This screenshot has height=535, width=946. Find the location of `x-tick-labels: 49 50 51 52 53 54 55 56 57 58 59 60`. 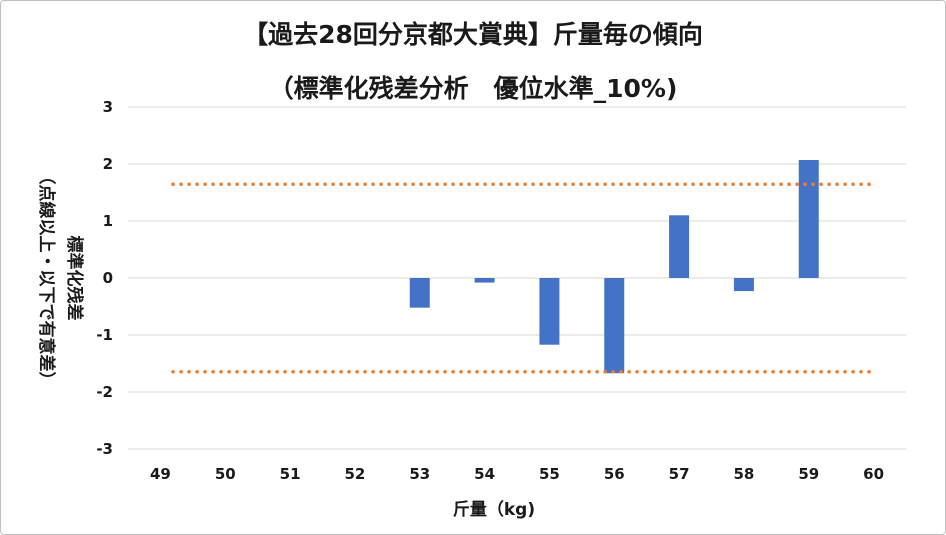

x-tick-labels: 49 50 51 52 53 54 55 56 57 58 59 60 is located at coordinates (517, 474).